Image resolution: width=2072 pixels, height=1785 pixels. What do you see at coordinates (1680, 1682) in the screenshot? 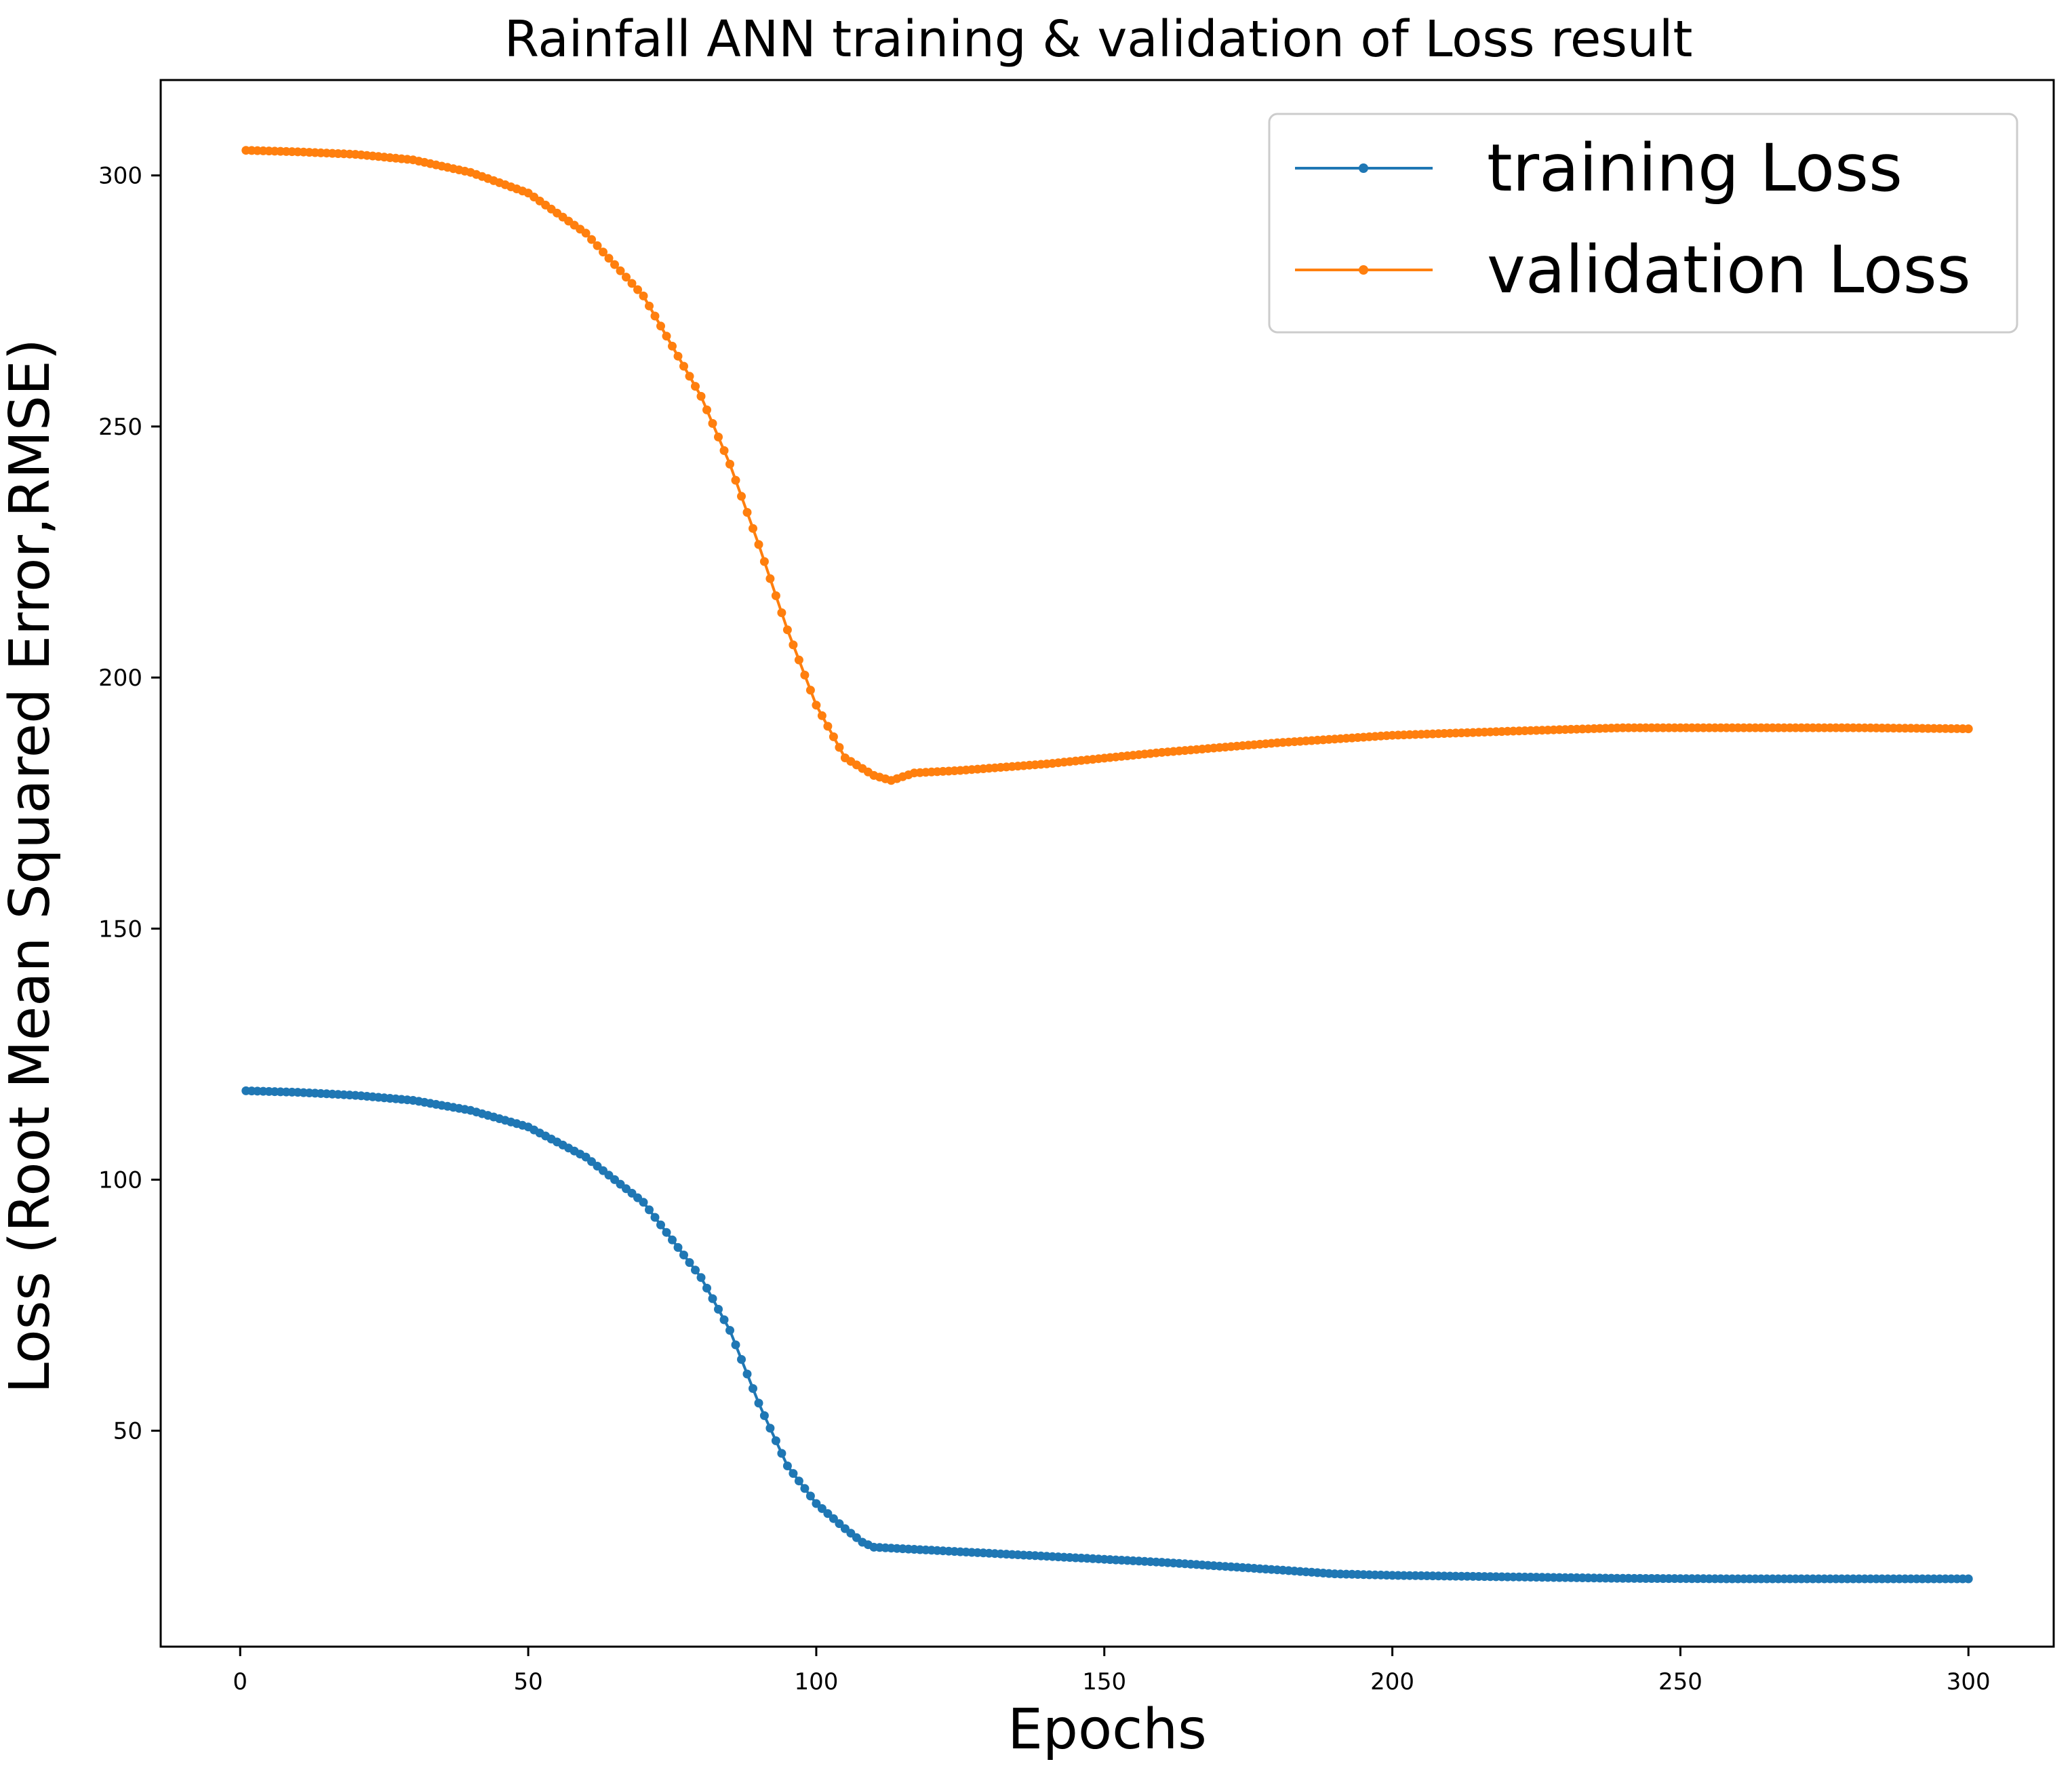
I see `x-tick-label: 250` at bounding box center [1680, 1682].